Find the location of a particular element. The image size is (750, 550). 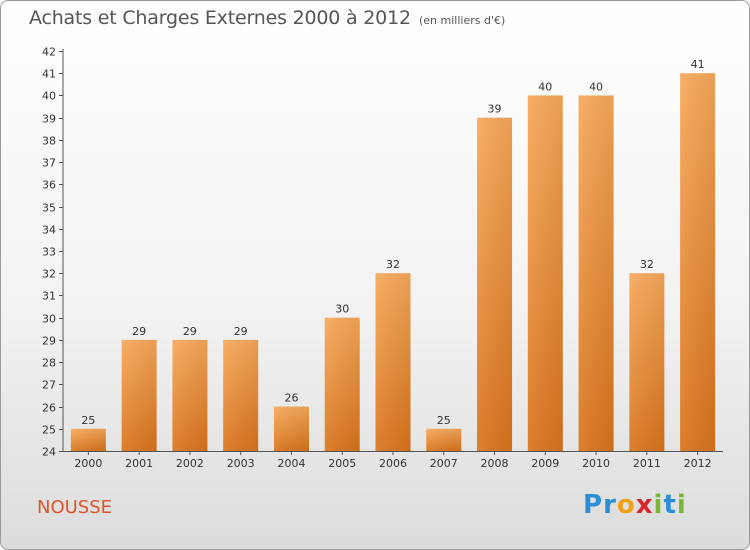

y-tick-label: 28 is located at coordinates (49, 363).